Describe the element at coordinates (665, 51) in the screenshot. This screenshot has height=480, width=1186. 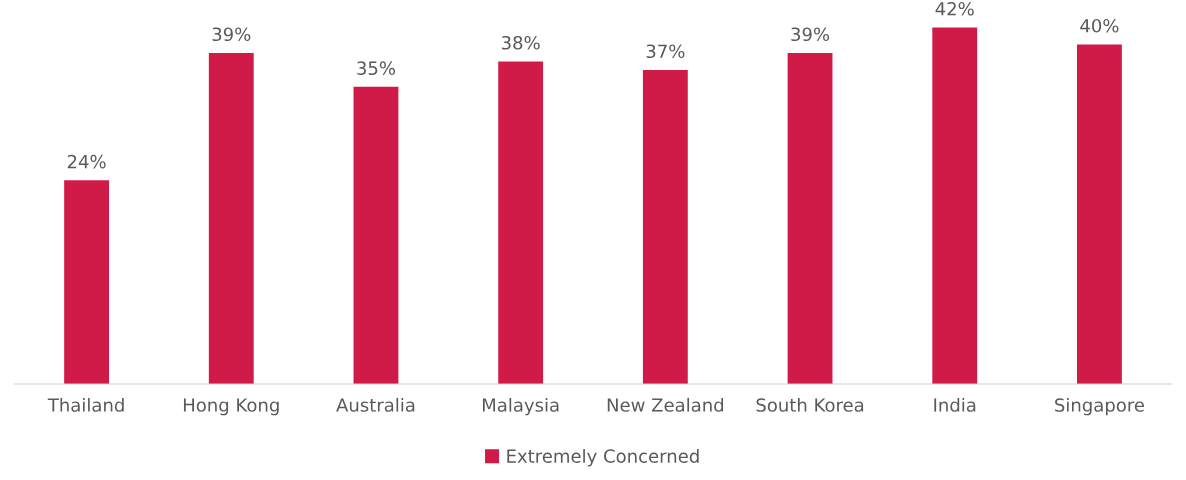
I see `data-label: 37%` at that location.